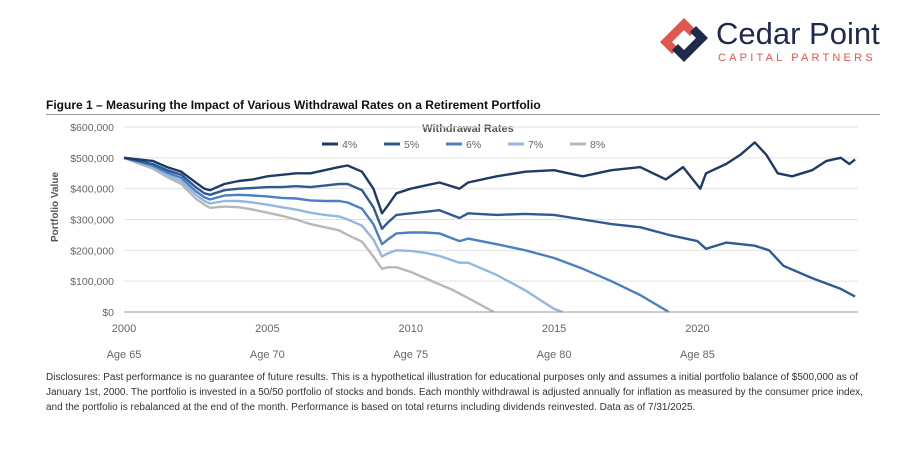 This screenshot has height=460, width=900. I want to click on series-line-4pct, so click(489, 178).